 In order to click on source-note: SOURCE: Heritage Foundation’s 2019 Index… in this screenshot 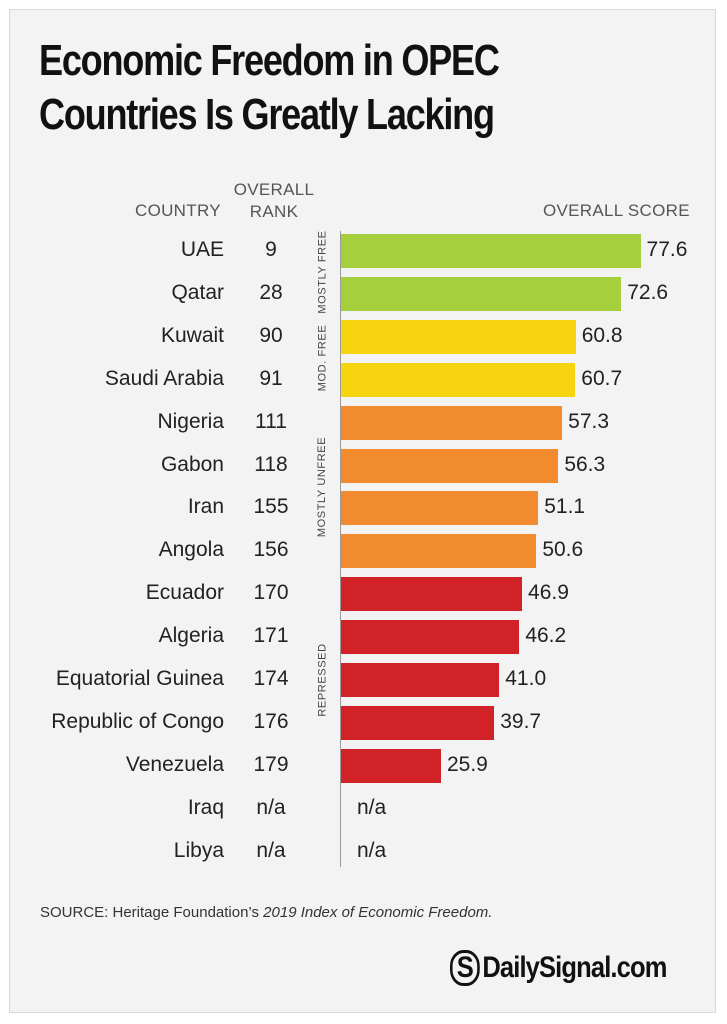, I will do `click(266, 912)`.